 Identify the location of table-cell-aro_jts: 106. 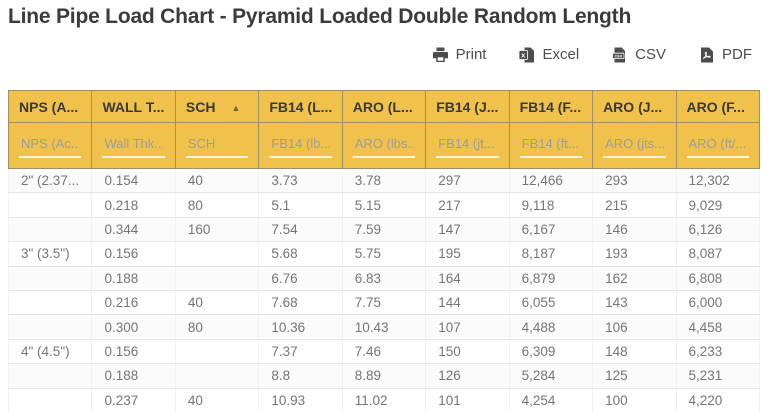
(634, 327).